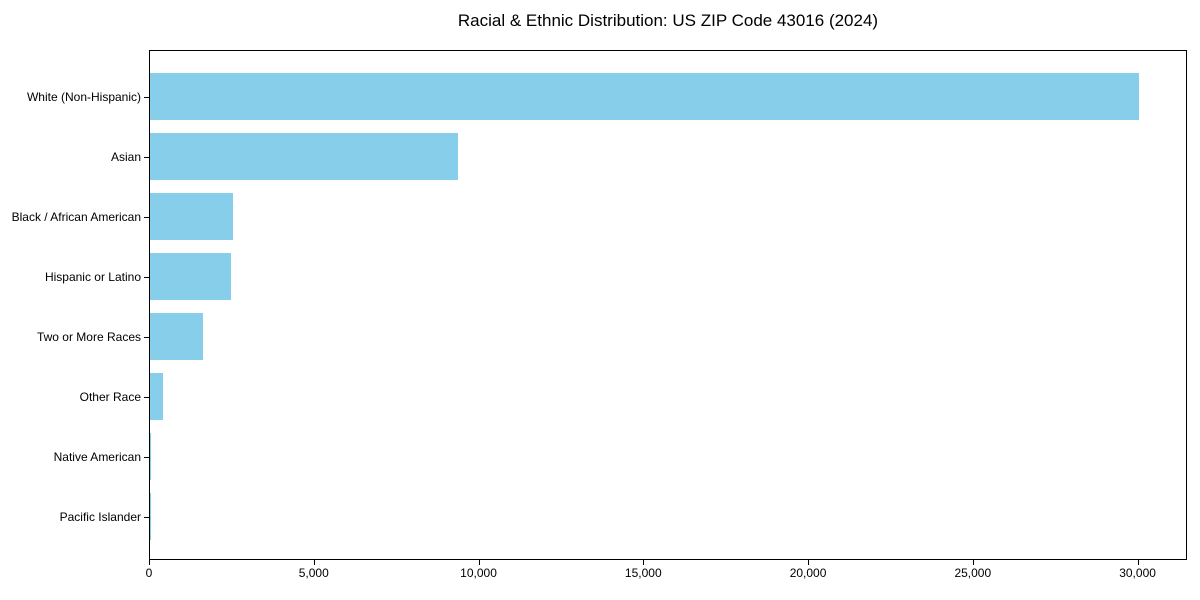 This screenshot has width=1200, height=600. What do you see at coordinates (76, 216) in the screenshot?
I see `y-axis-label: Black / African American` at bounding box center [76, 216].